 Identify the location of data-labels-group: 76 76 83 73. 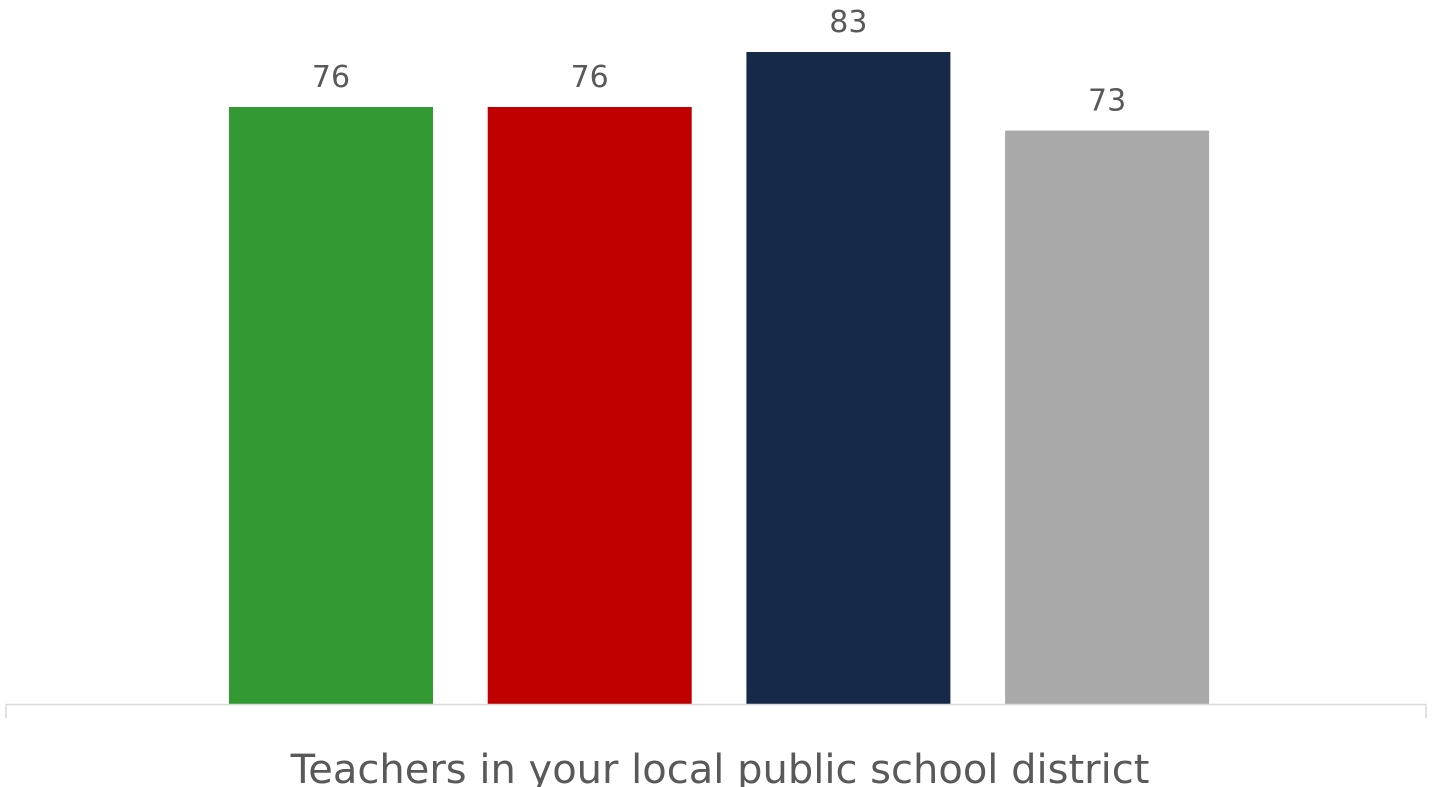
(719, 62).